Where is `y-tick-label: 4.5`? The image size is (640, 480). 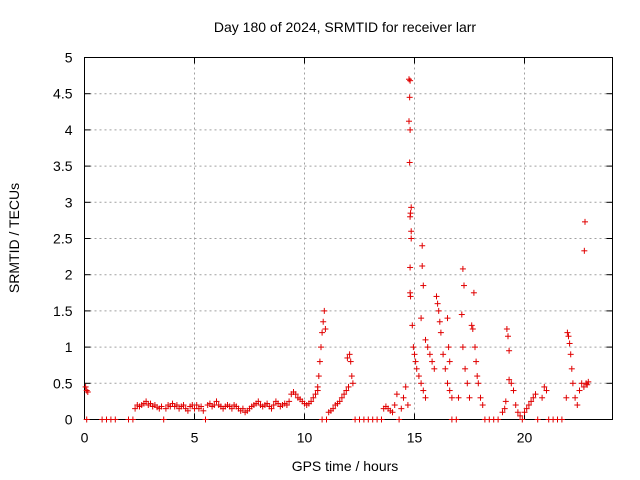 y-tick-label: 4.5 is located at coordinates (63, 94).